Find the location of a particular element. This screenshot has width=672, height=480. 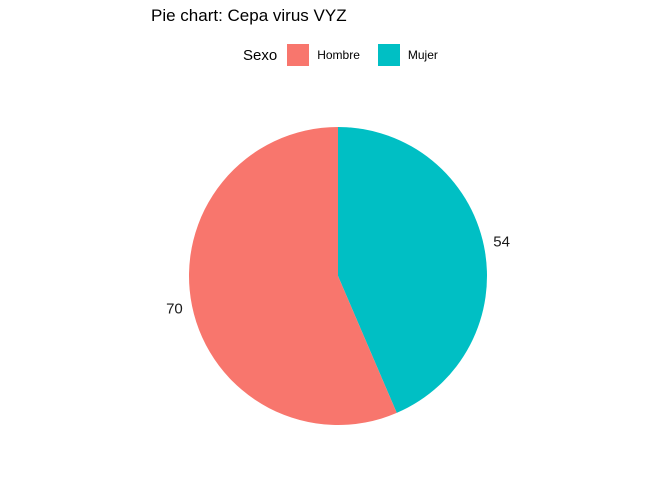

legend-label-hombre: Hombre is located at coordinates (338, 55).